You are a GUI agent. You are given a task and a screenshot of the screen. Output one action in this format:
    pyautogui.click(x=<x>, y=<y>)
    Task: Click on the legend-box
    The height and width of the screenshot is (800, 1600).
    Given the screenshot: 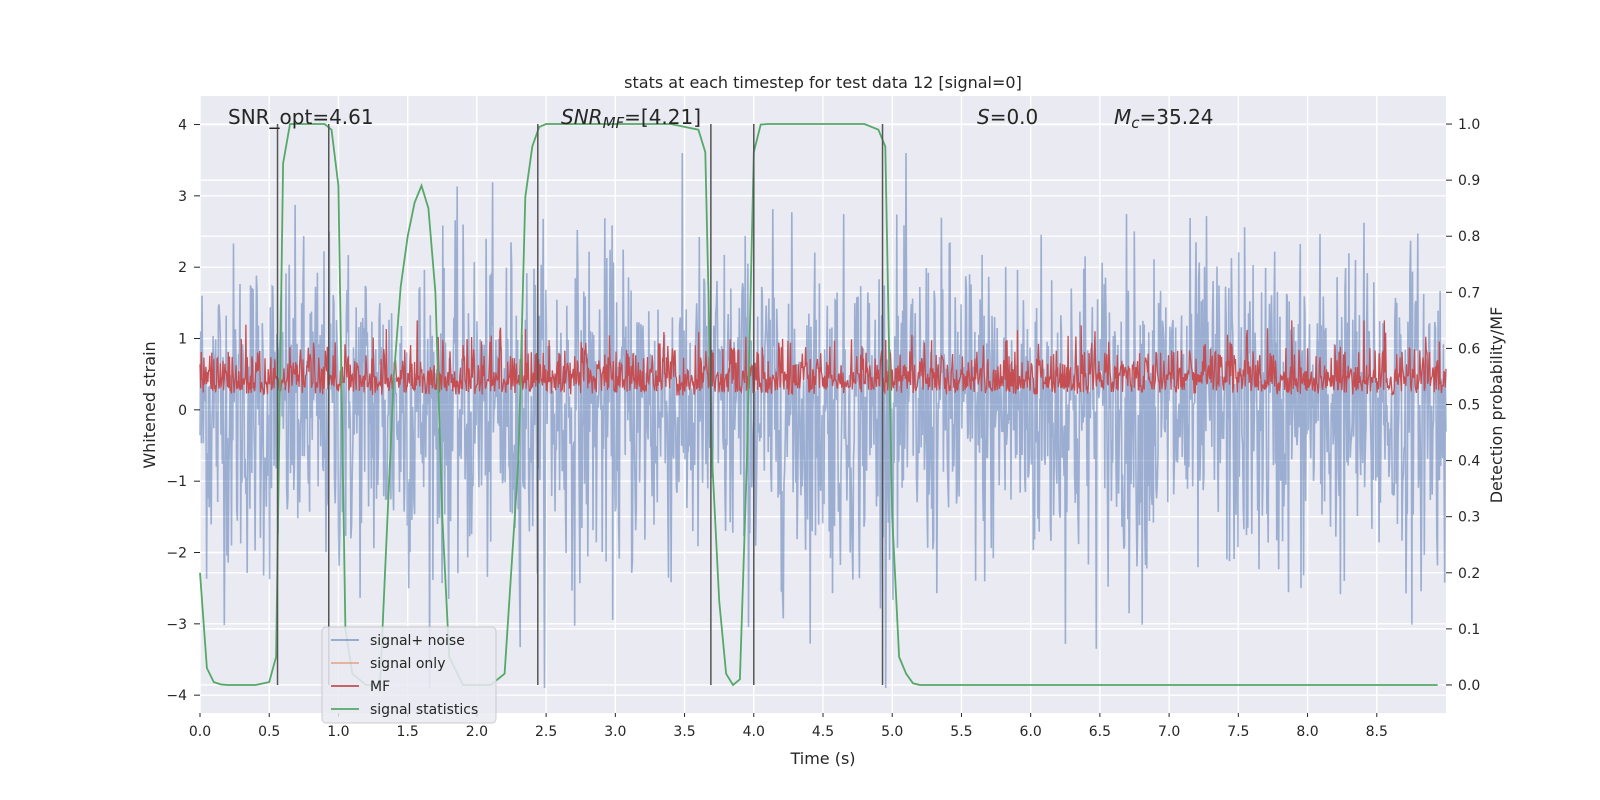 What is the action you would take?
    pyautogui.click(x=409, y=675)
    